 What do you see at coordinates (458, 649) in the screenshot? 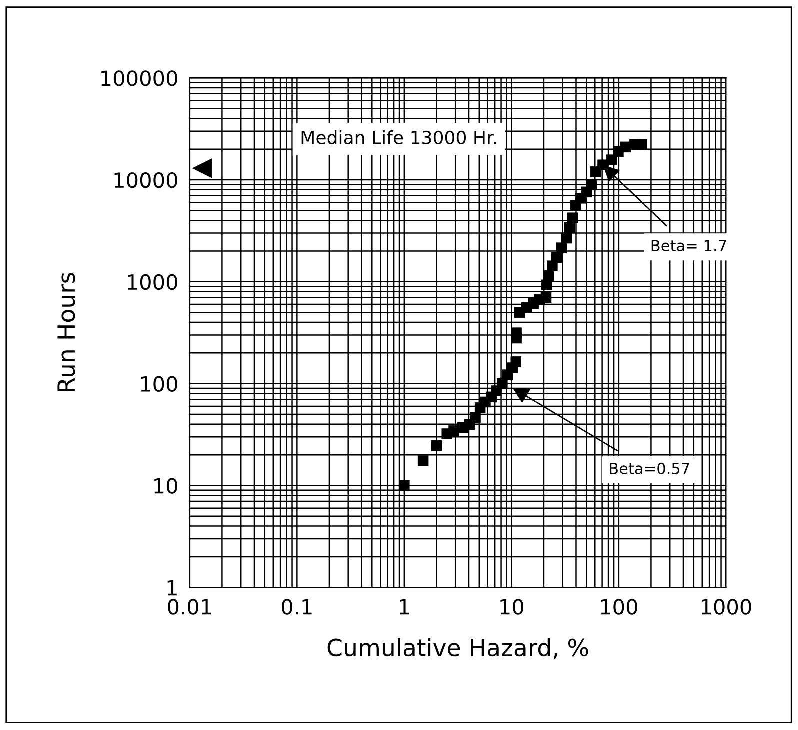
I see `x-axis-title: Cumulative Hazard, %` at bounding box center [458, 649].